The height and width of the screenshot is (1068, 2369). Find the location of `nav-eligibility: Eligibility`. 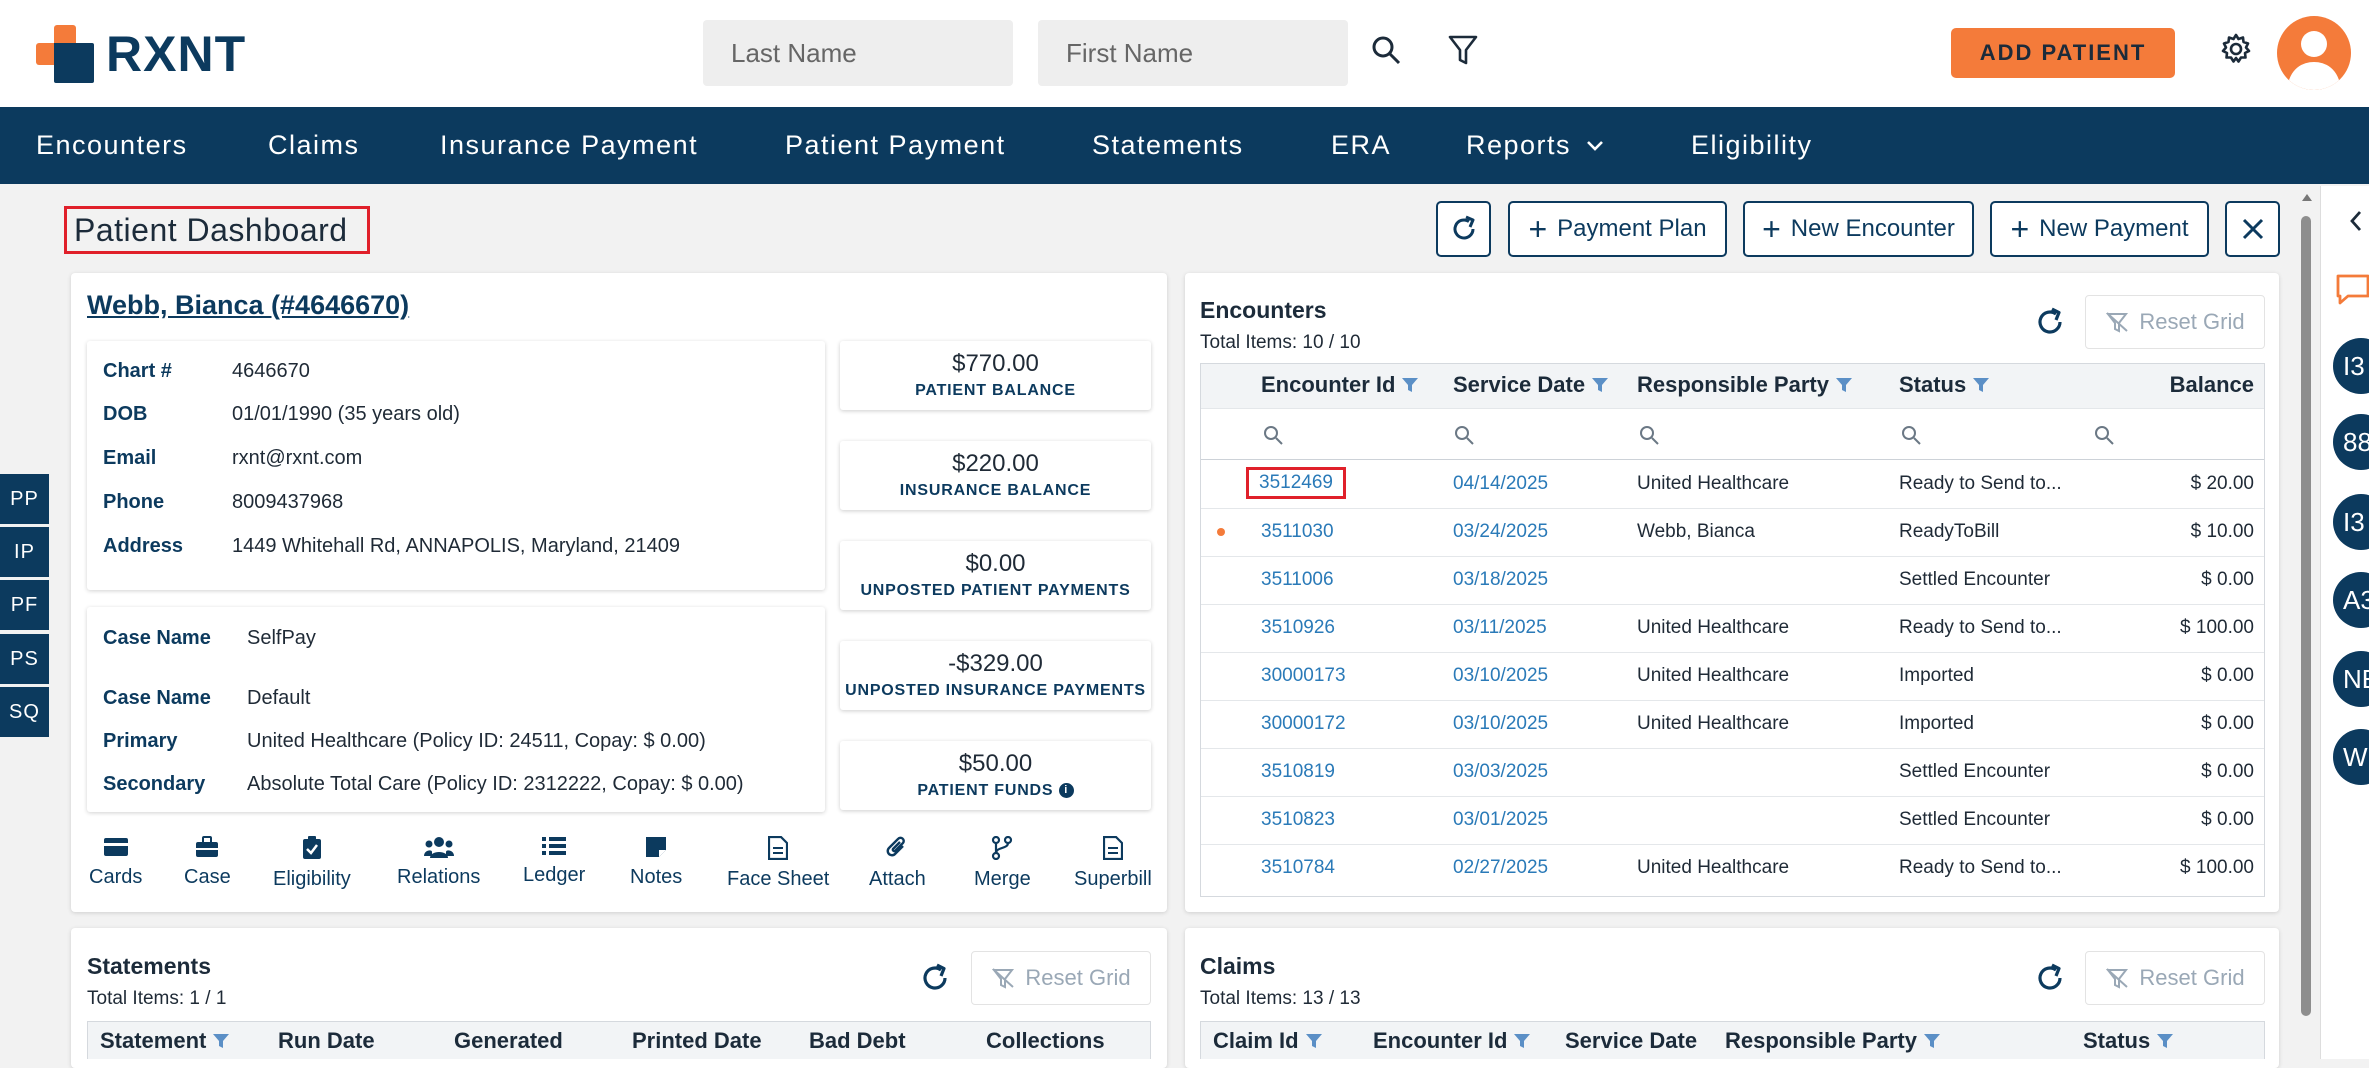

nav-eligibility: Eligibility is located at coordinates (1752, 145).